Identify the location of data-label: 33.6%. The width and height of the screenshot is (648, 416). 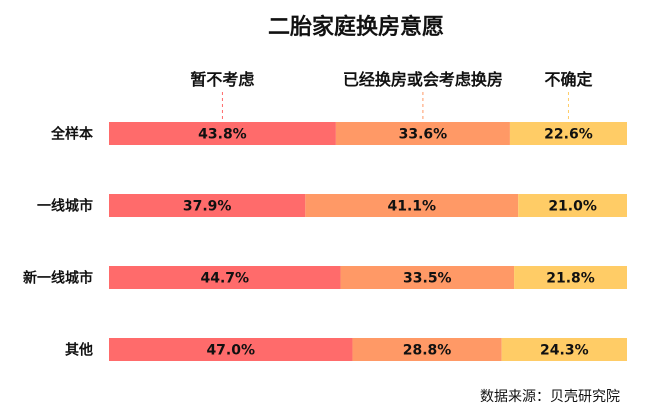
(423, 135).